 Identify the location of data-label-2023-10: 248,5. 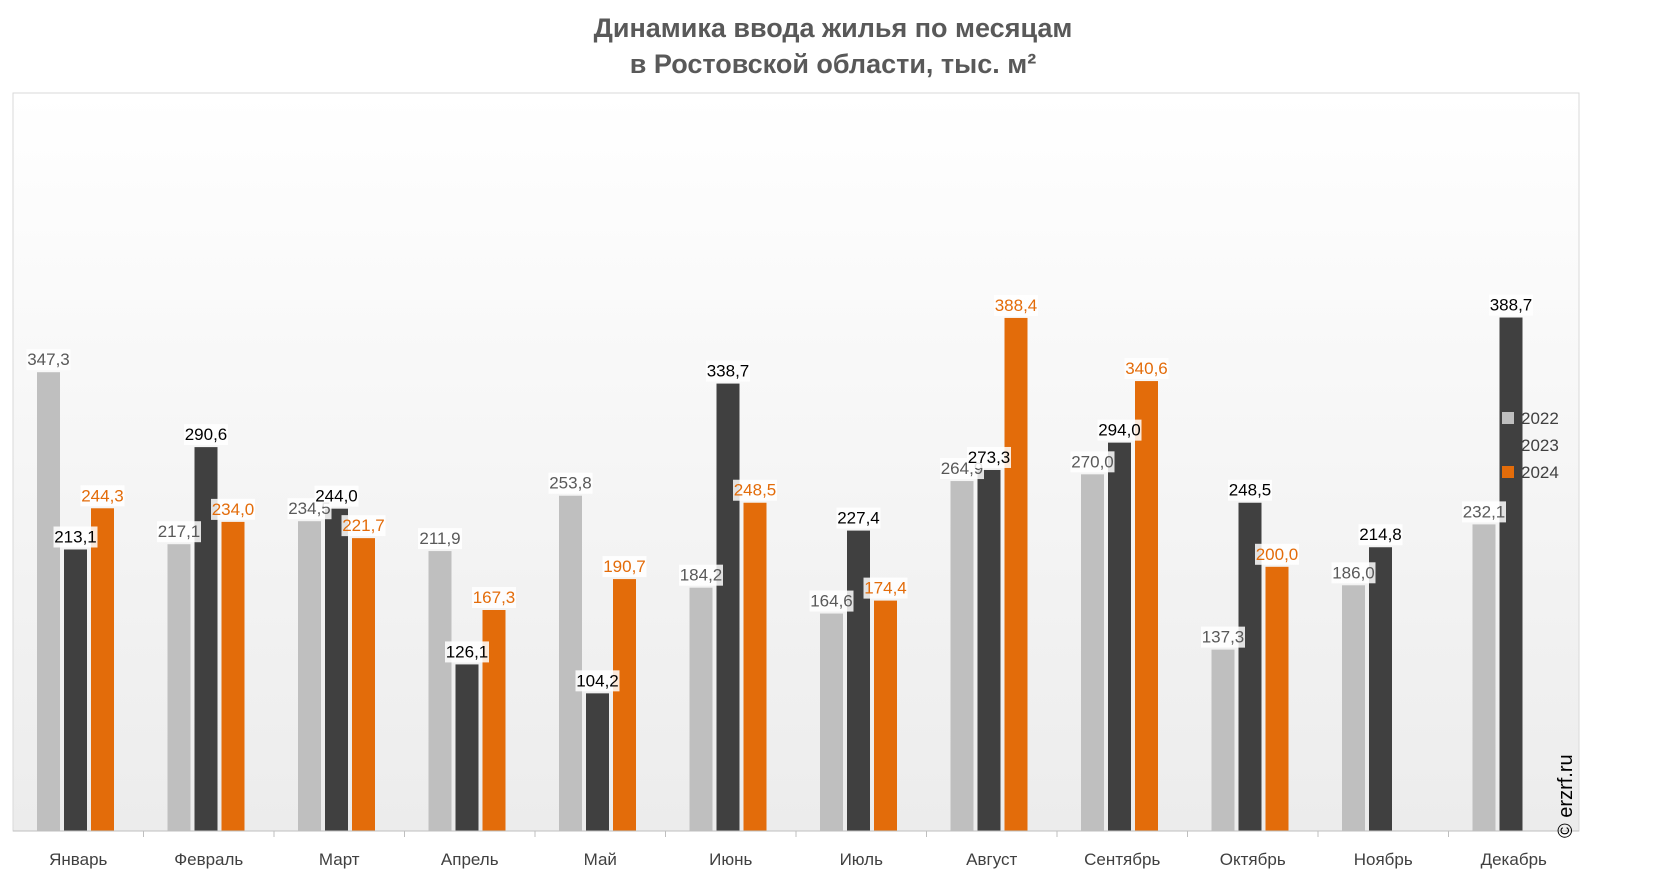
(1250, 490).